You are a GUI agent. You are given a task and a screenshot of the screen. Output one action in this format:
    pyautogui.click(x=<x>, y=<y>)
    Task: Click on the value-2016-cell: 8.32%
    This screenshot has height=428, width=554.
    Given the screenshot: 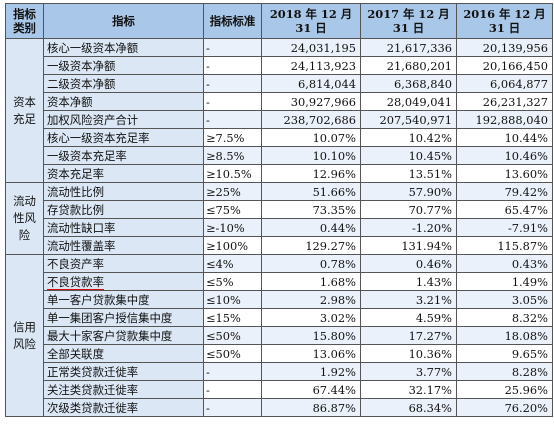 What is the action you would take?
    pyautogui.click(x=504, y=317)
    